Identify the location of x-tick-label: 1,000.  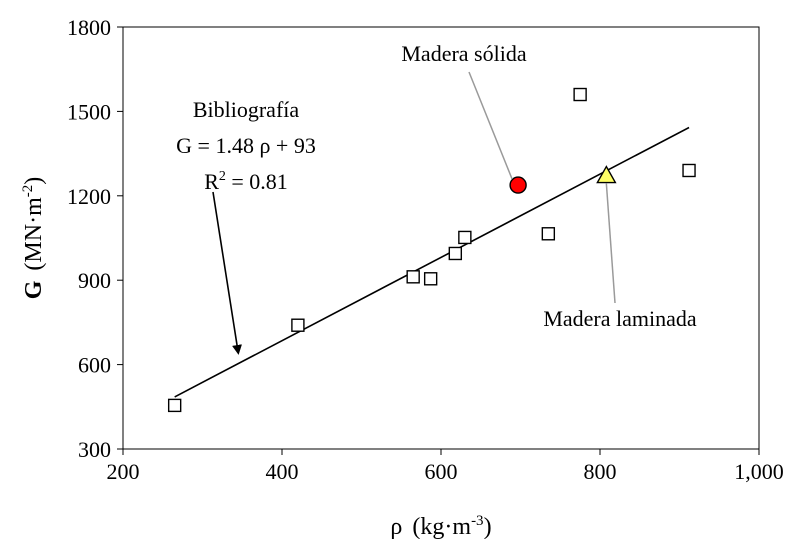
(759, 471).